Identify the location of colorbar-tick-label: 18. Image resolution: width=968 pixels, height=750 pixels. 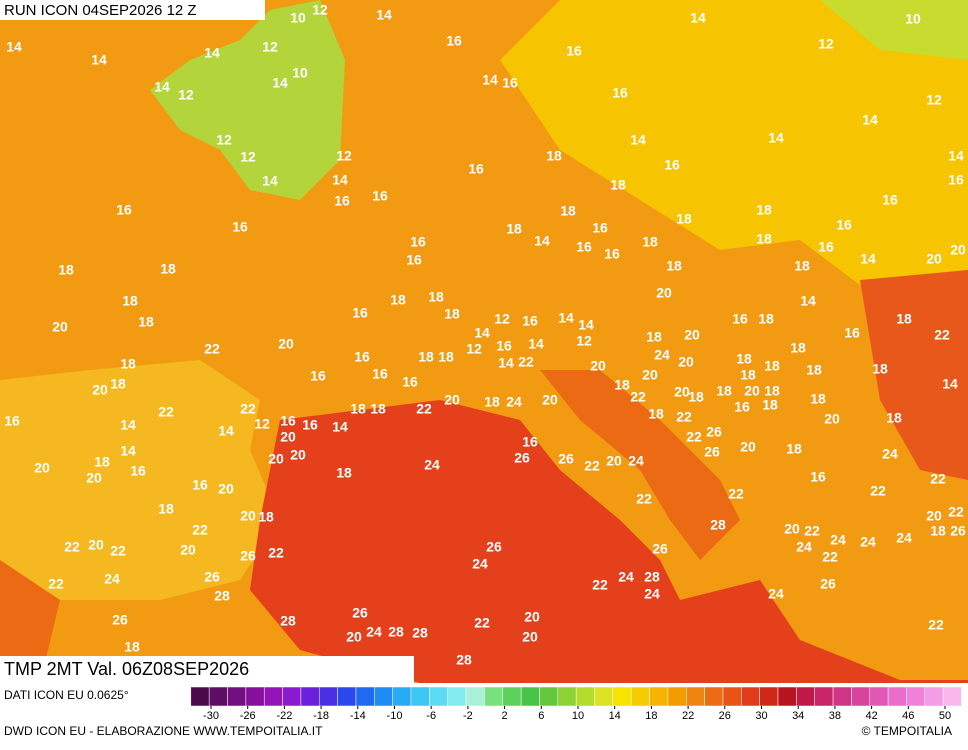
(651, 716).